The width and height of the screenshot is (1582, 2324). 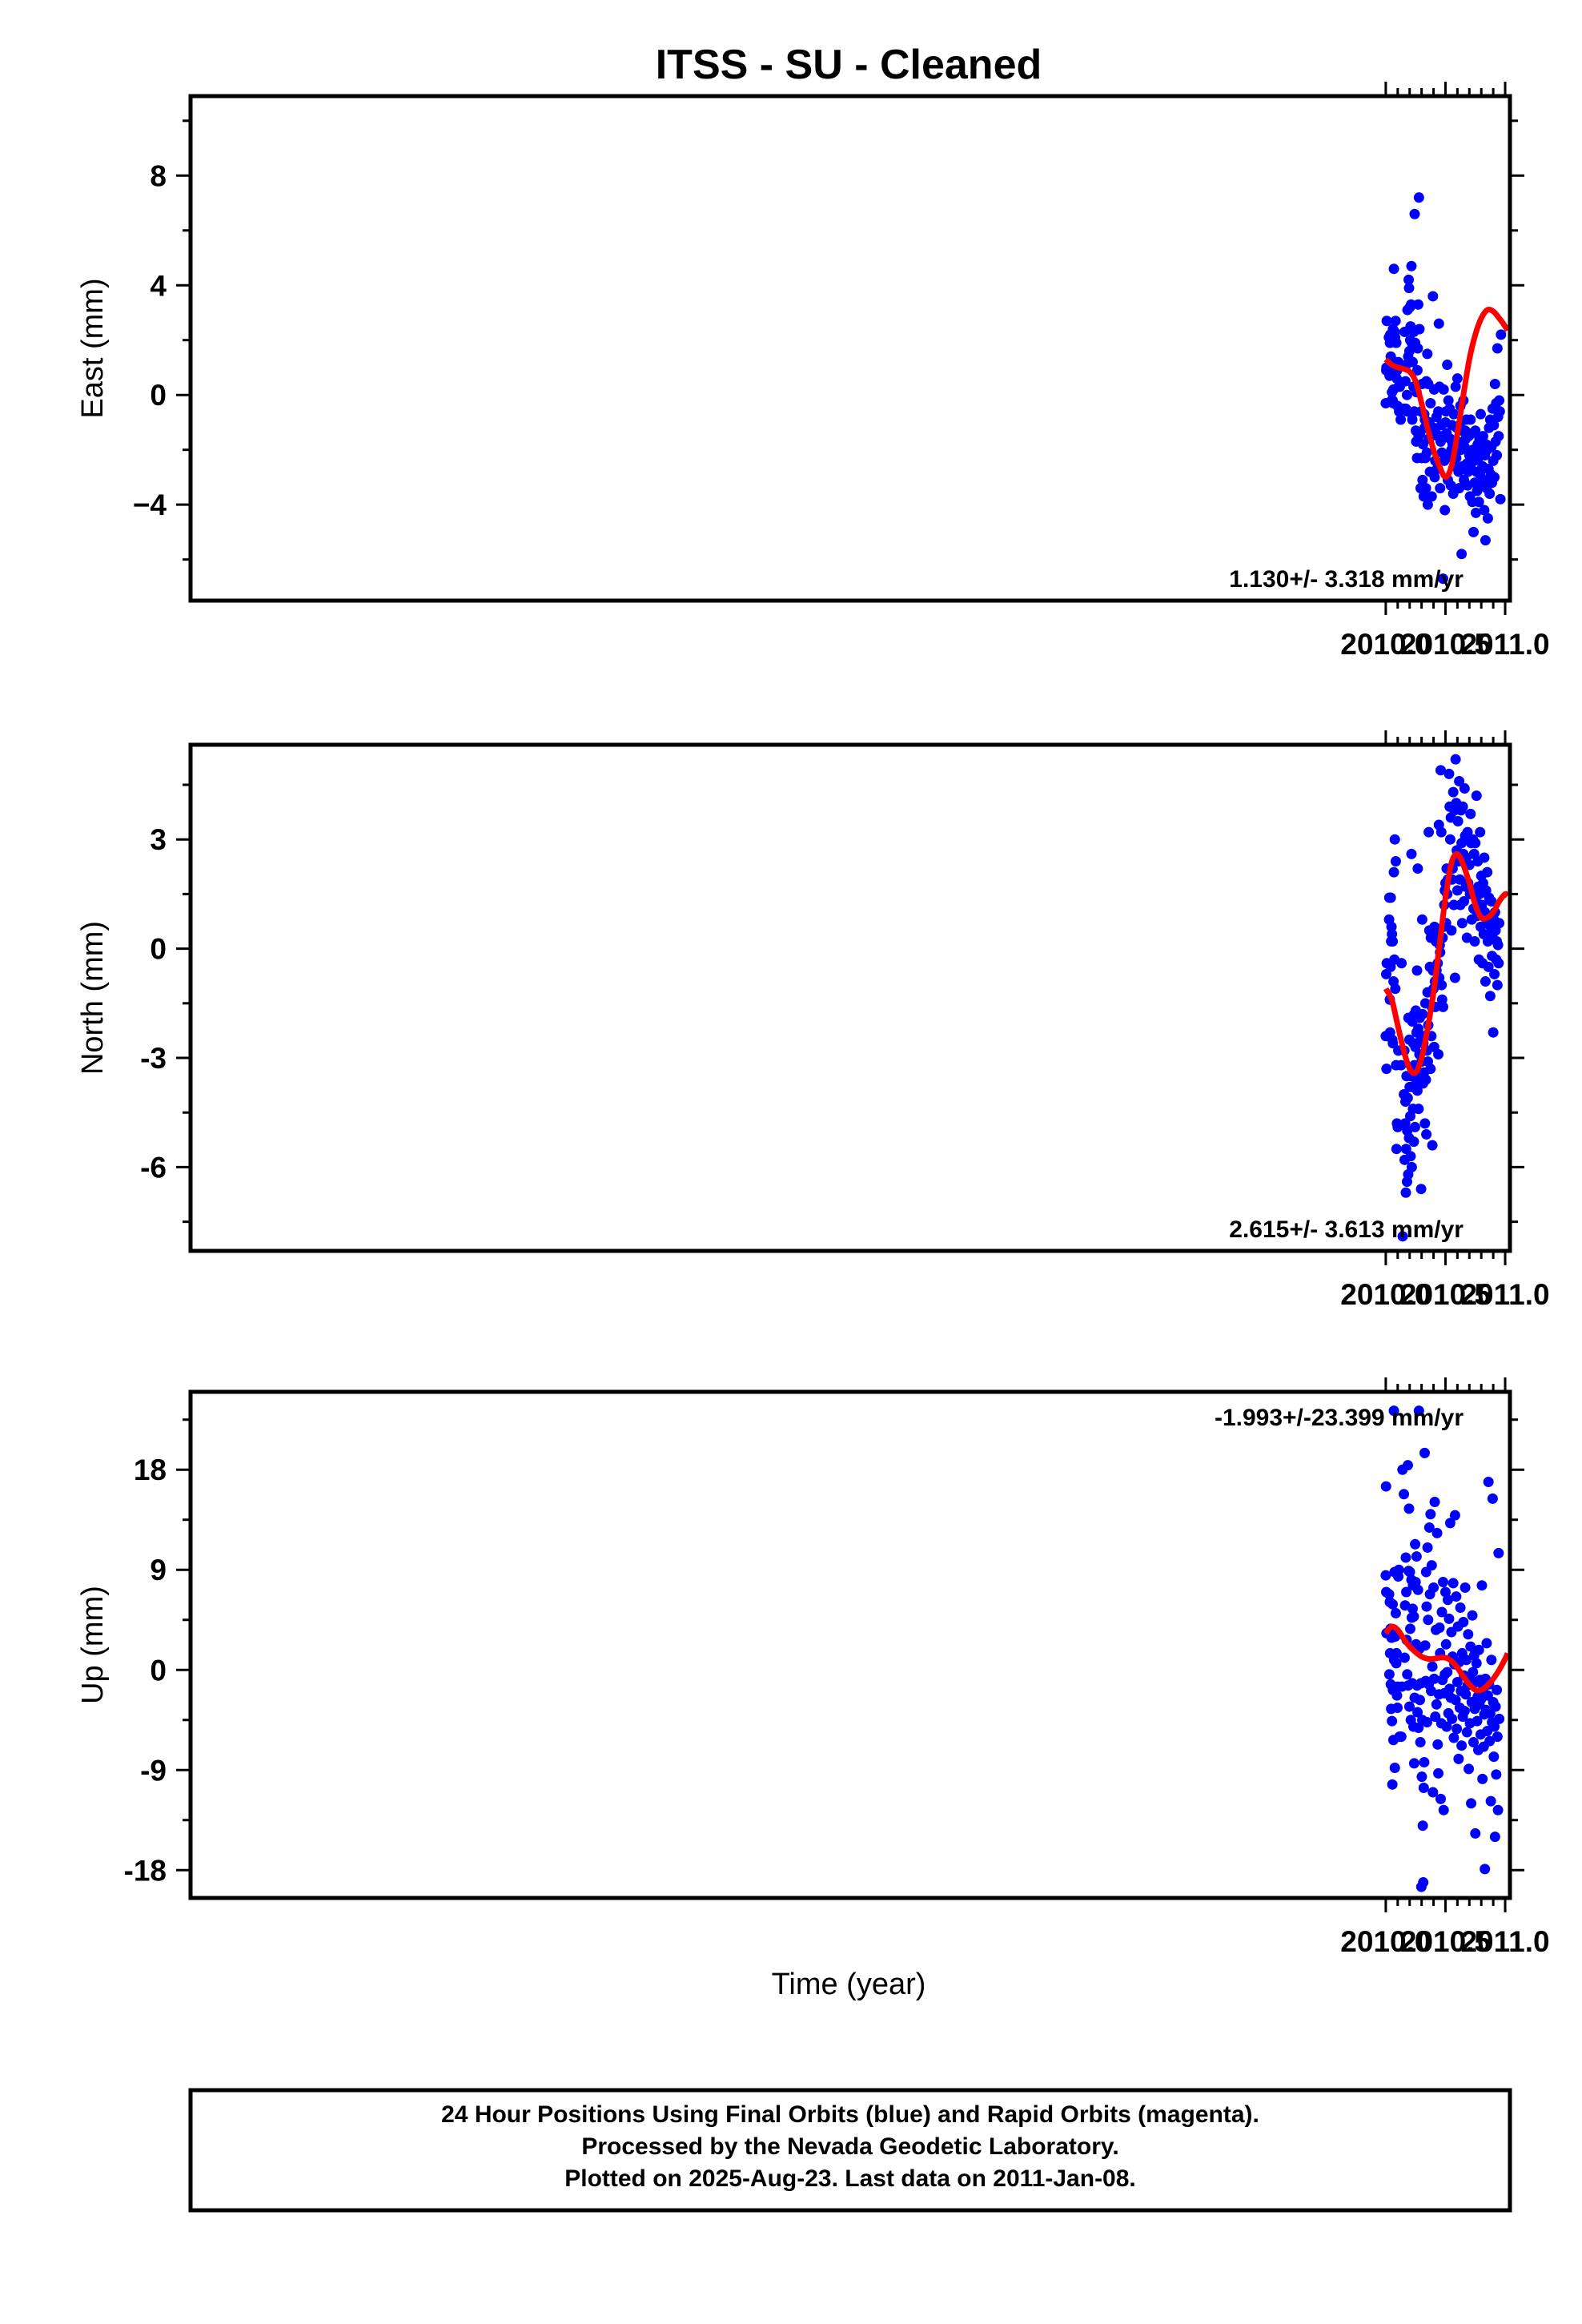 I want to click on y-tick-label: 3, so click(x=158, y=839).